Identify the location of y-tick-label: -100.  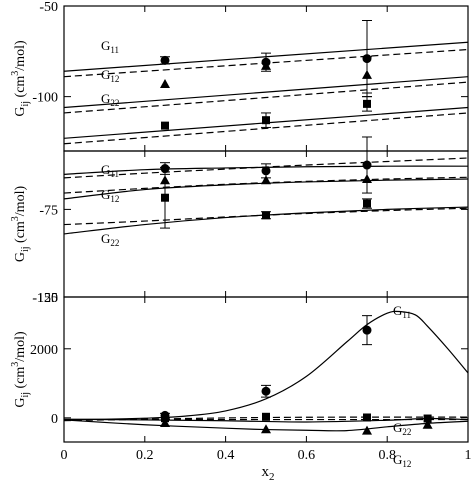
(45, 98).